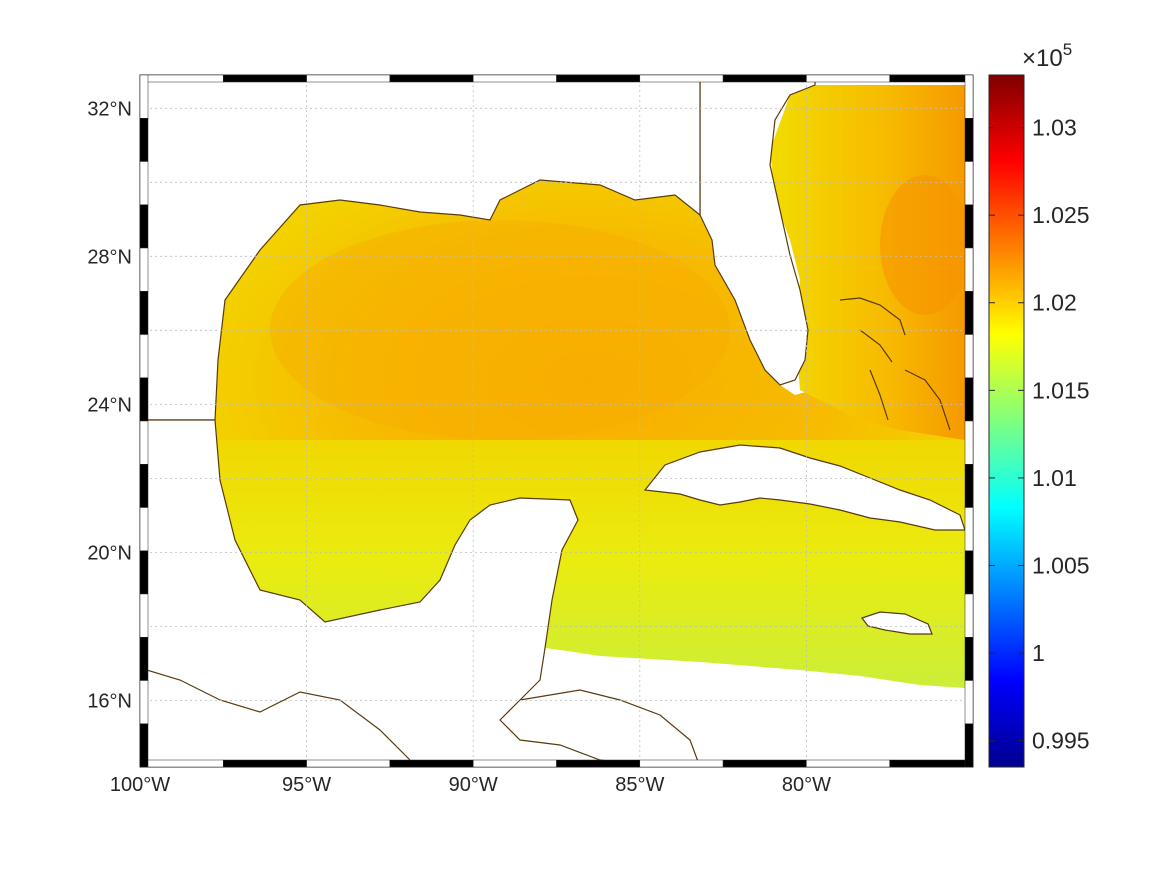 The image size is (1167, 875). What do you see at coordinates (895, 364) in the screenshot?
I see `bahamas-land` at bounding box center [895, 364].